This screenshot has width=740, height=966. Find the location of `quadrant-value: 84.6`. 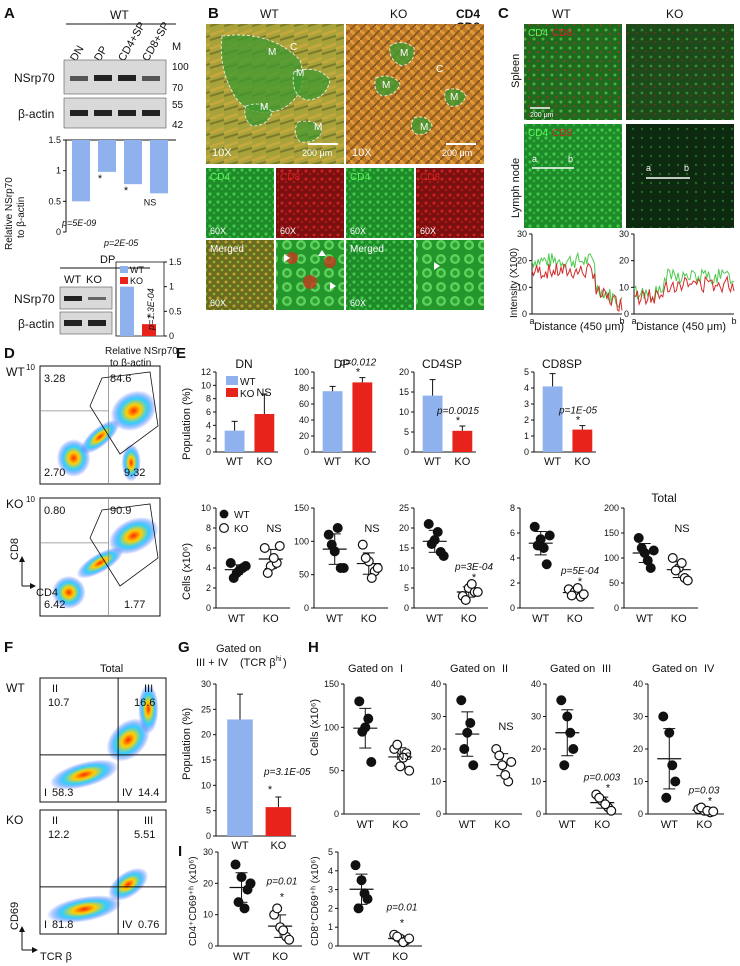

quadrant-value: 84.6 is located at coordinates (120, 379).